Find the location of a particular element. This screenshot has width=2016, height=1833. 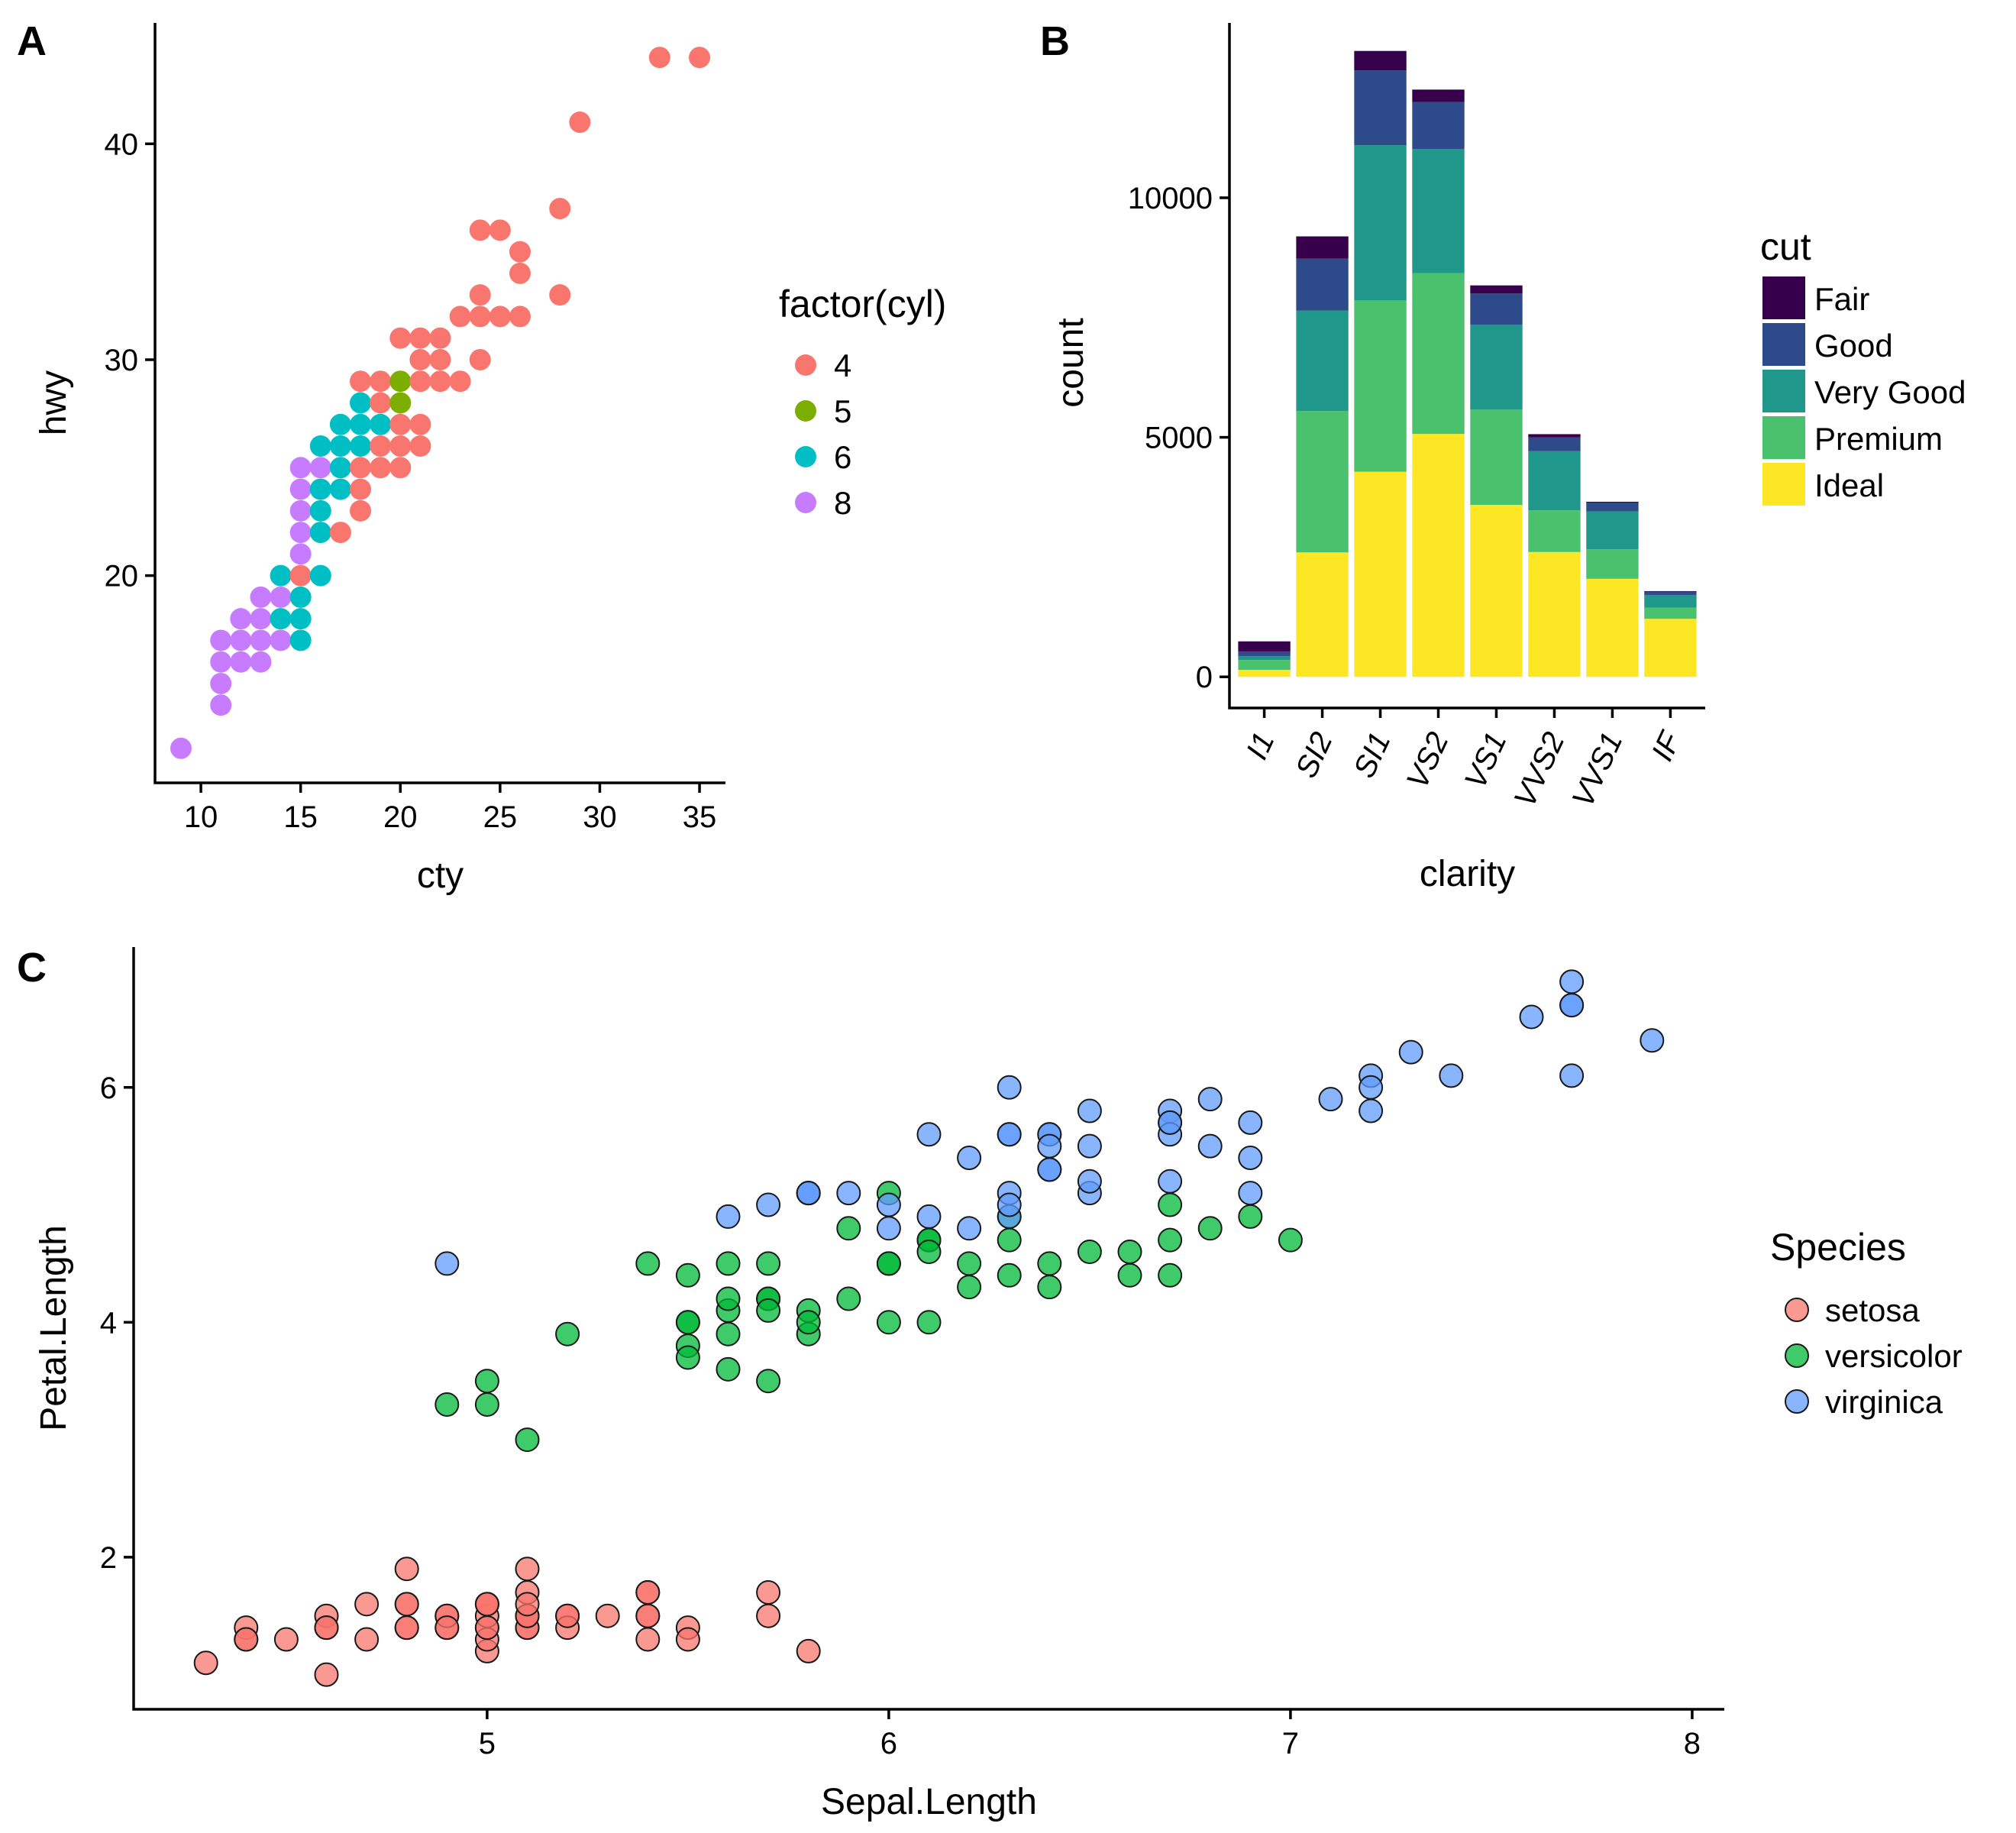

x-tick-label: 25 is located at coordinates (500, 817).